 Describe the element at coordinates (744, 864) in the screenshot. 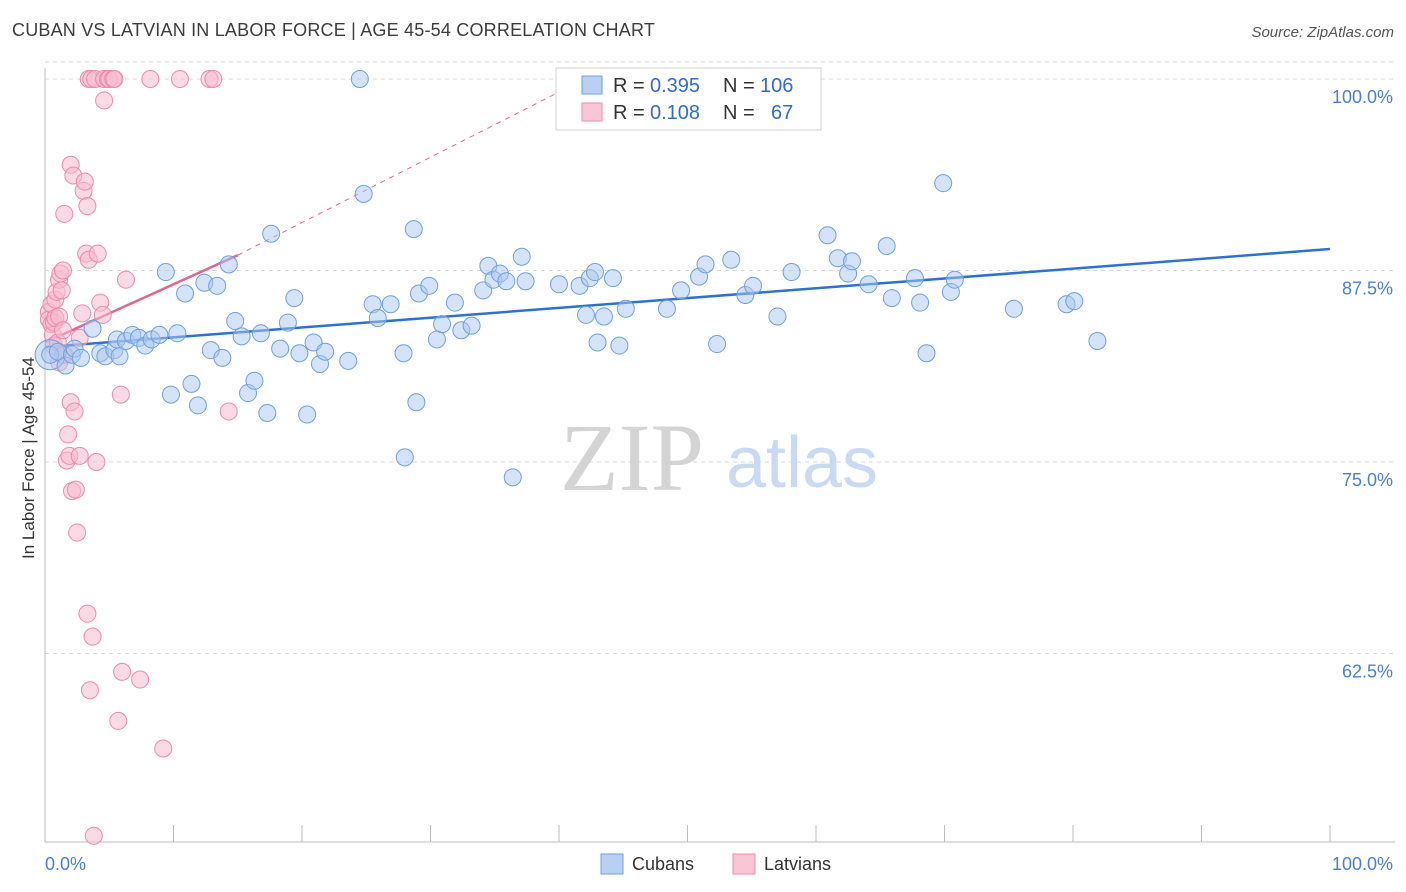

I see `bottom-legend-swatch-latvians` at that location.